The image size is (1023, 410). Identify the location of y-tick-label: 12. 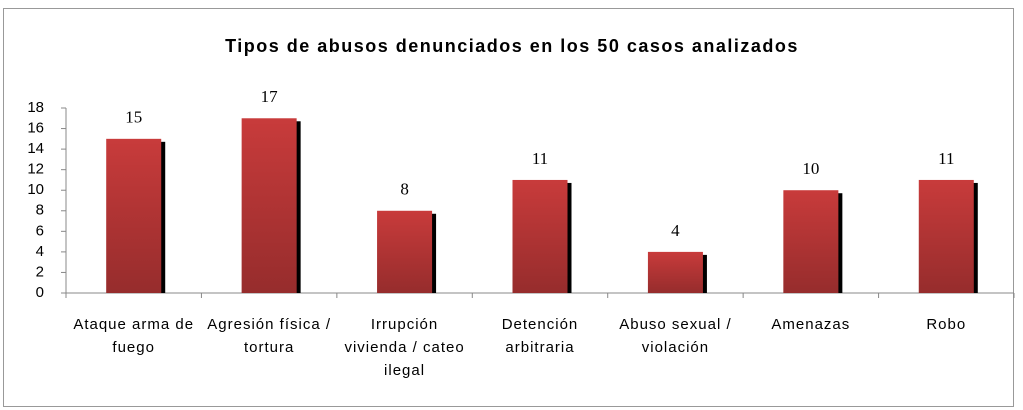
(35, 169).